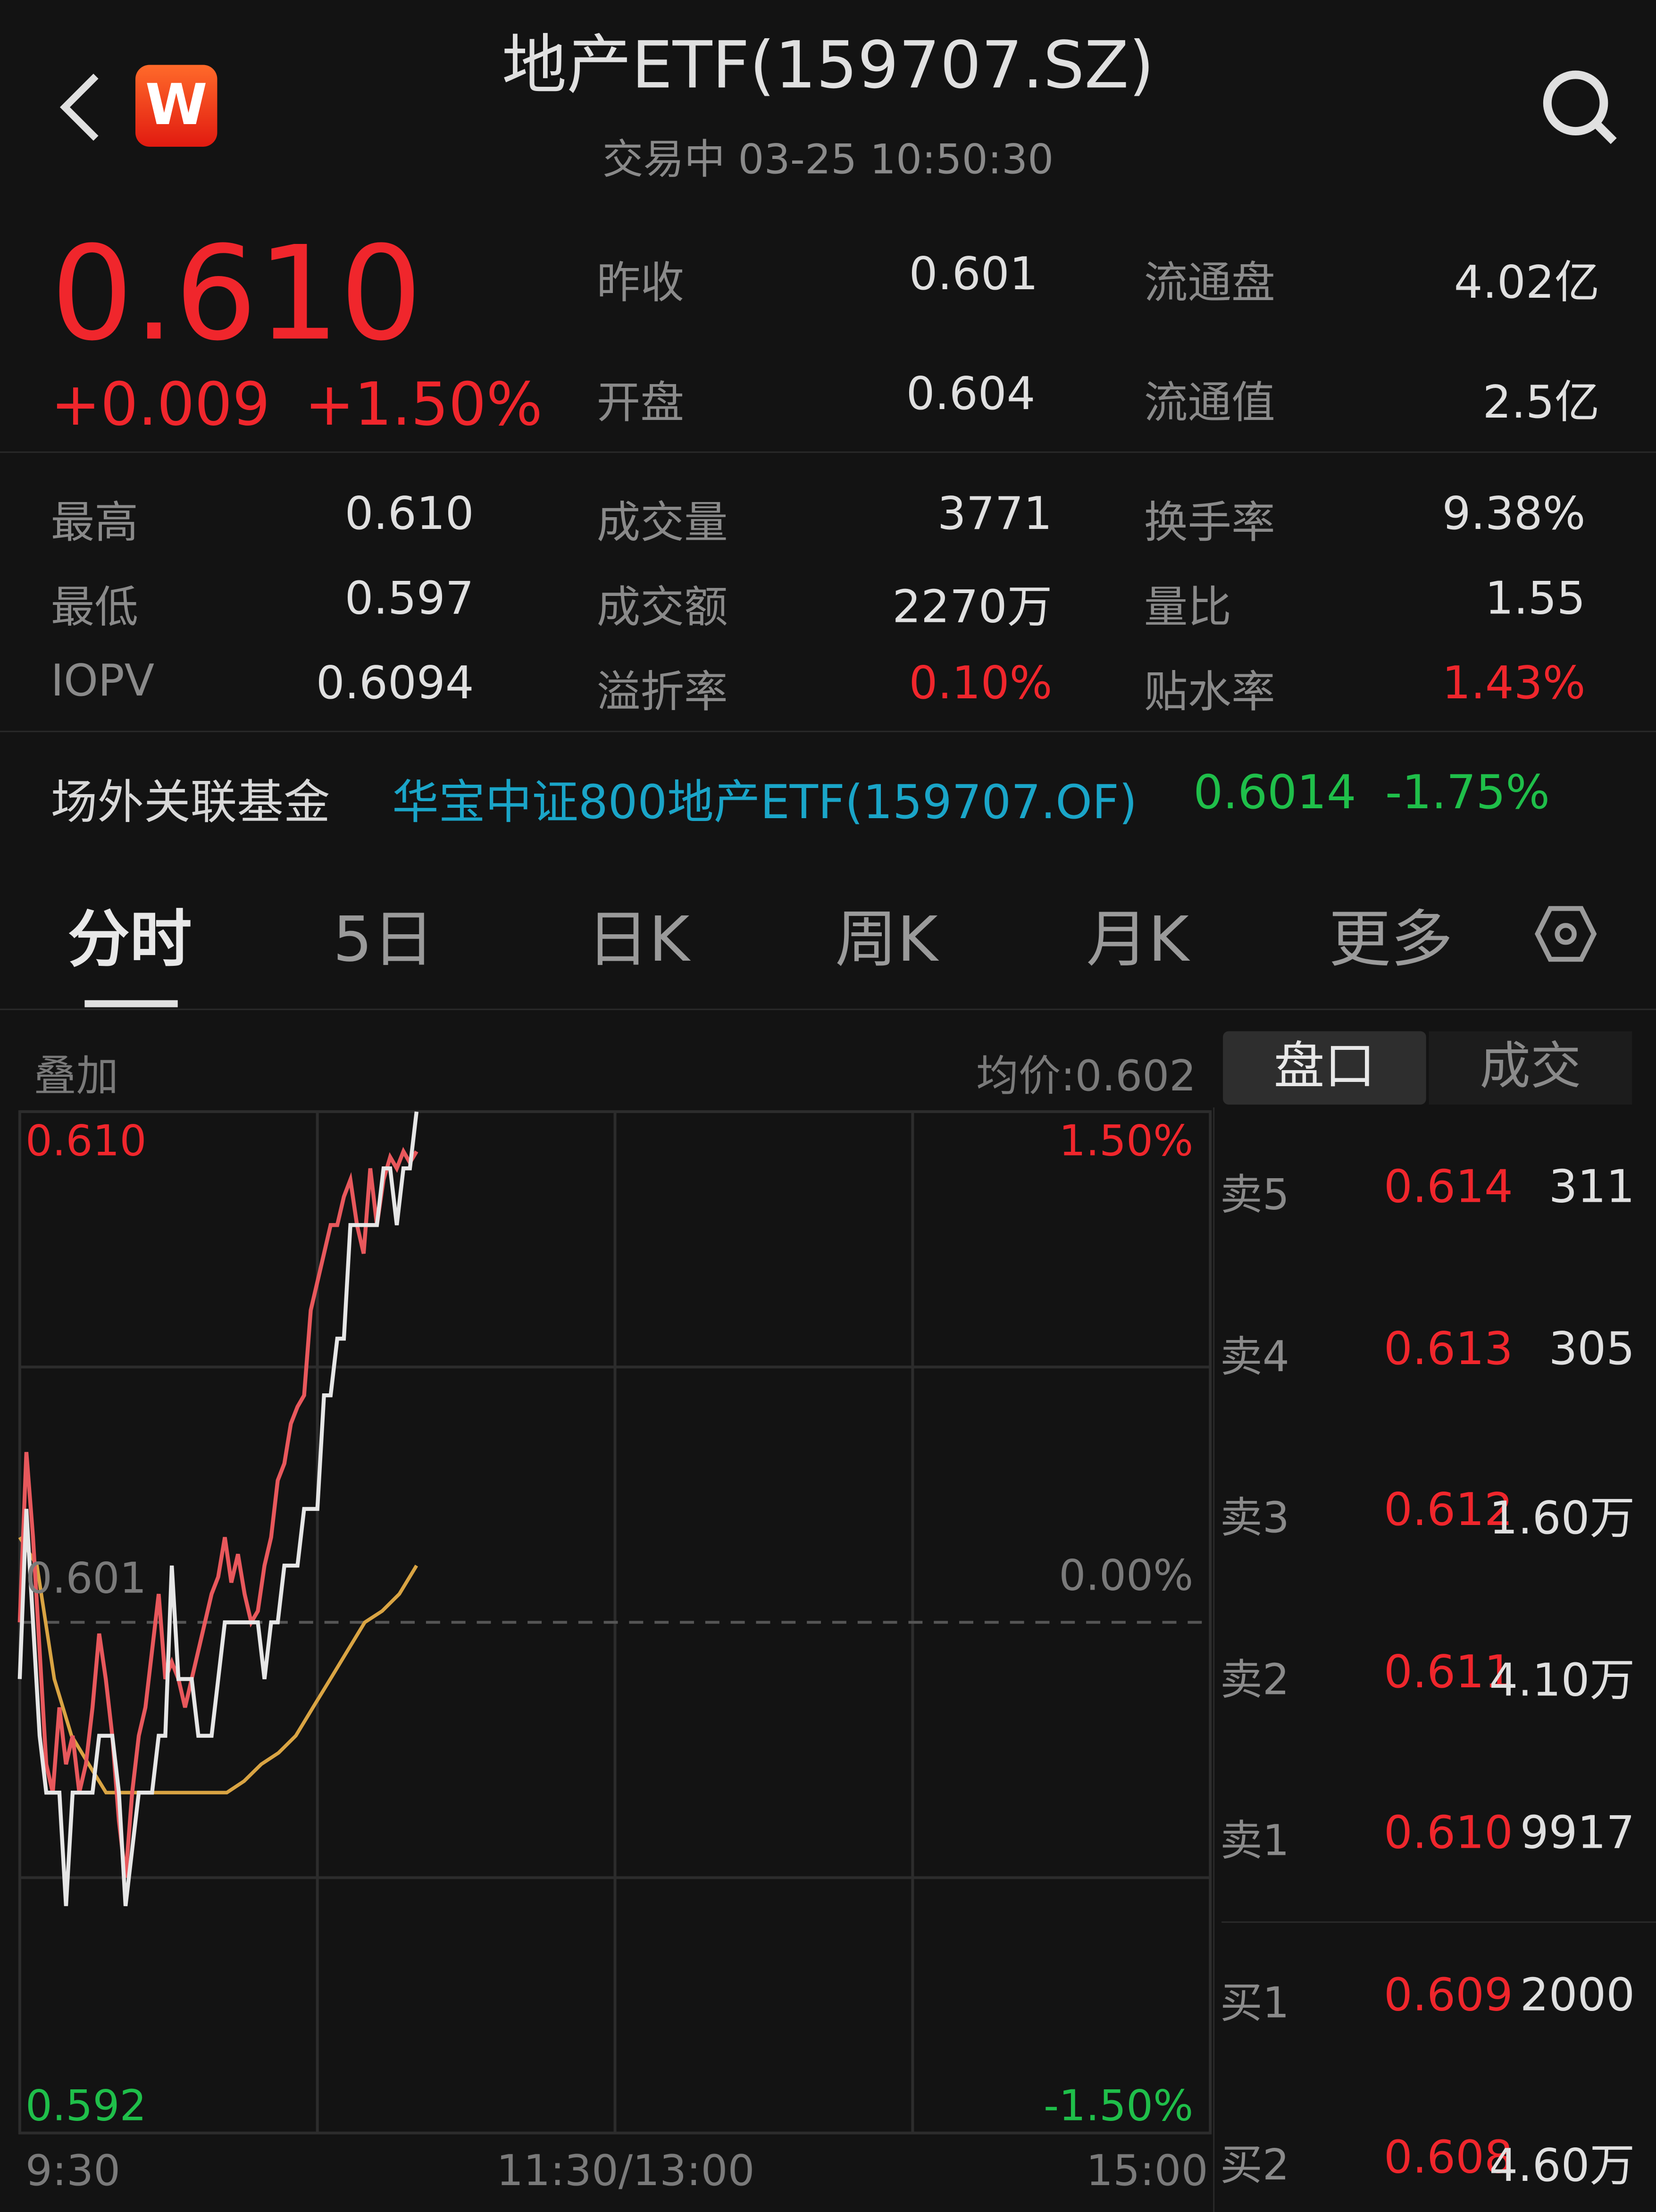 The image size is (1656, 2212). What do you see at coordinates (1448, 2156) in the screenshot?
I see `order-price: 0.608` at bounding box center [1448, 2156].